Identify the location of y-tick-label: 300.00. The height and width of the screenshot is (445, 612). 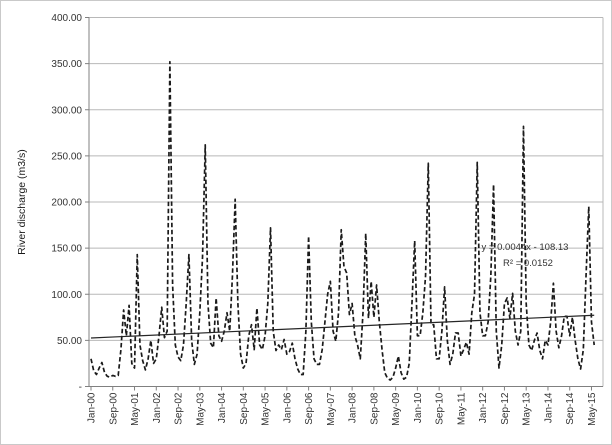
(66, 110).